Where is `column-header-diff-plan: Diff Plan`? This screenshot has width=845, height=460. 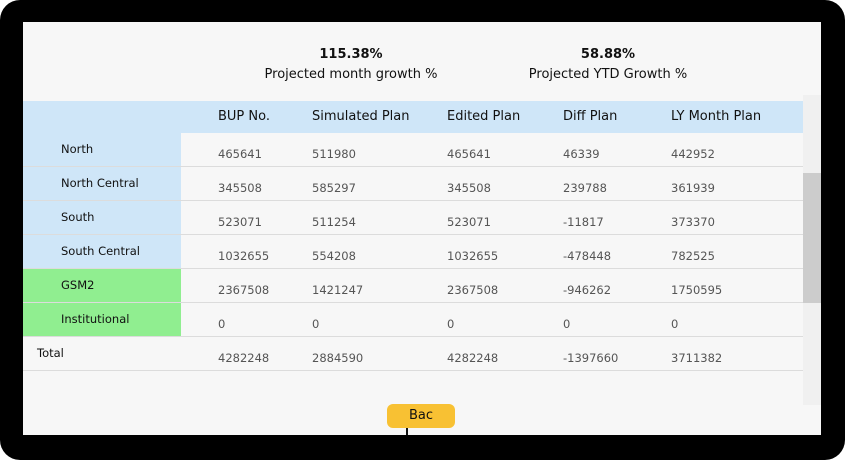 column-header-diff-plan: Diff Plan is located at coordinates (590, 116).